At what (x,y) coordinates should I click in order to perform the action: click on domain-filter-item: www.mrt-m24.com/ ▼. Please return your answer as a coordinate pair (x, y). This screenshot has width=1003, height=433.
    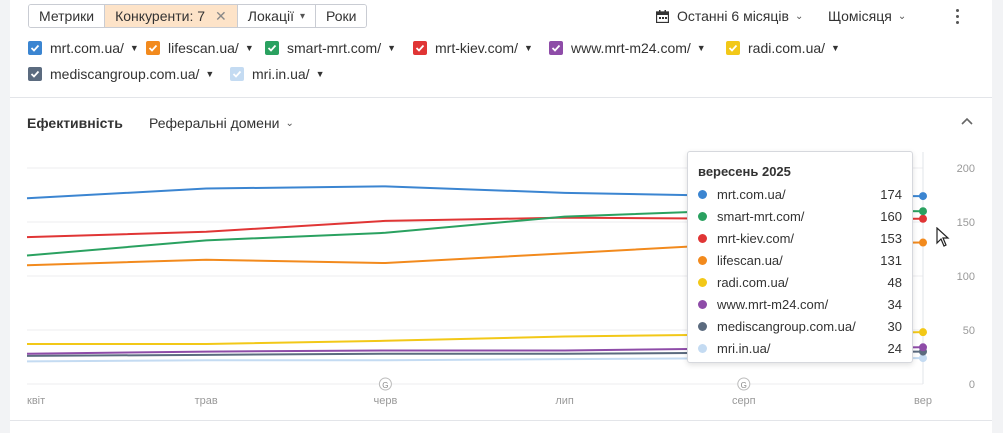
    Looking at the image, I should click on (627, 48).